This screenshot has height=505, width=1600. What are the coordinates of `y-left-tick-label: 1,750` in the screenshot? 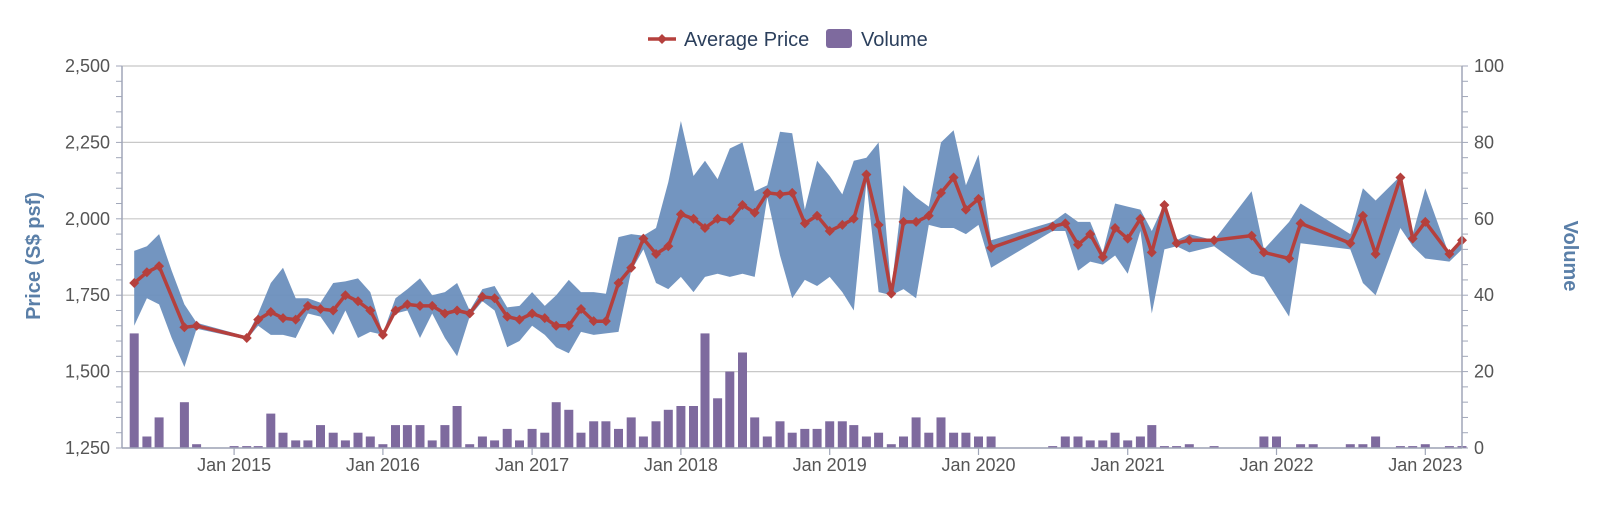 It's located at (87, 295).